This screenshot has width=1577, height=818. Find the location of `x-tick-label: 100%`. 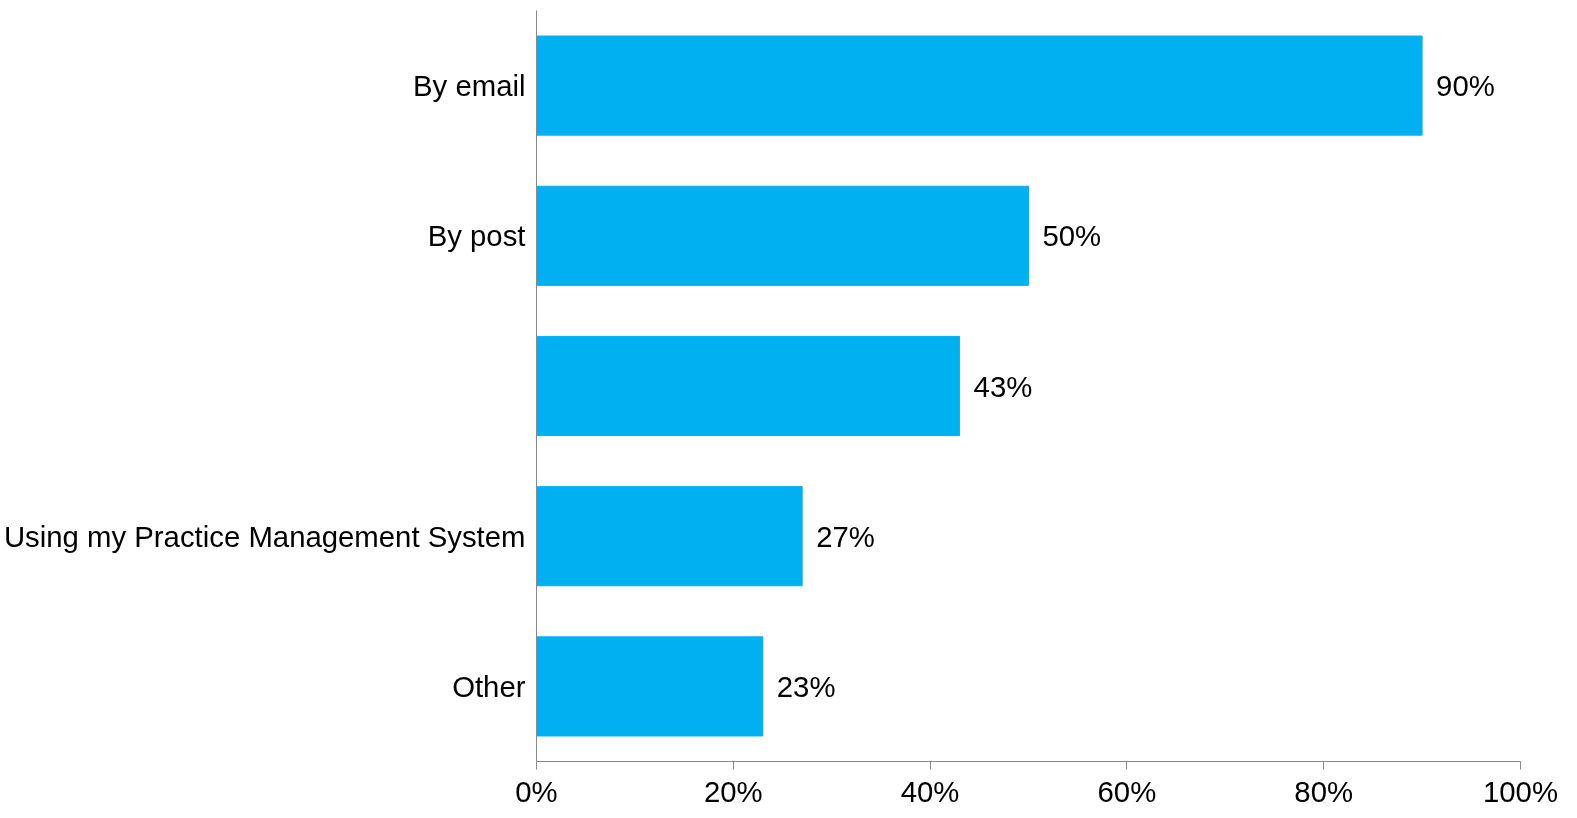

x-tick-label: 100% is located at coordinates (1520, 791).